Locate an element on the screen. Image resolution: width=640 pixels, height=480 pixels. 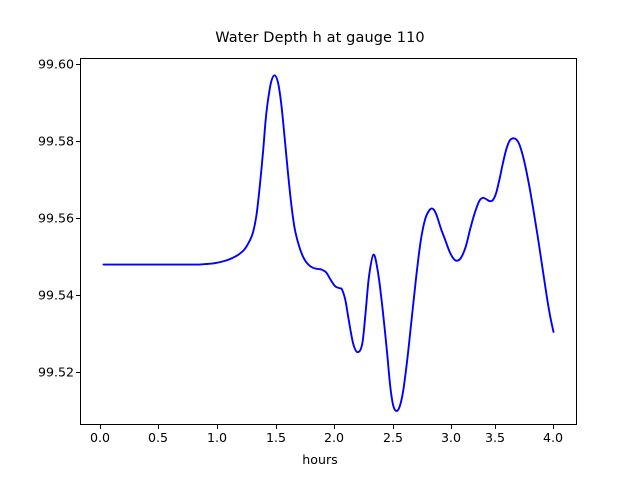
y-axis-tick-label: 99.52 is located at coordinates (55, 372).